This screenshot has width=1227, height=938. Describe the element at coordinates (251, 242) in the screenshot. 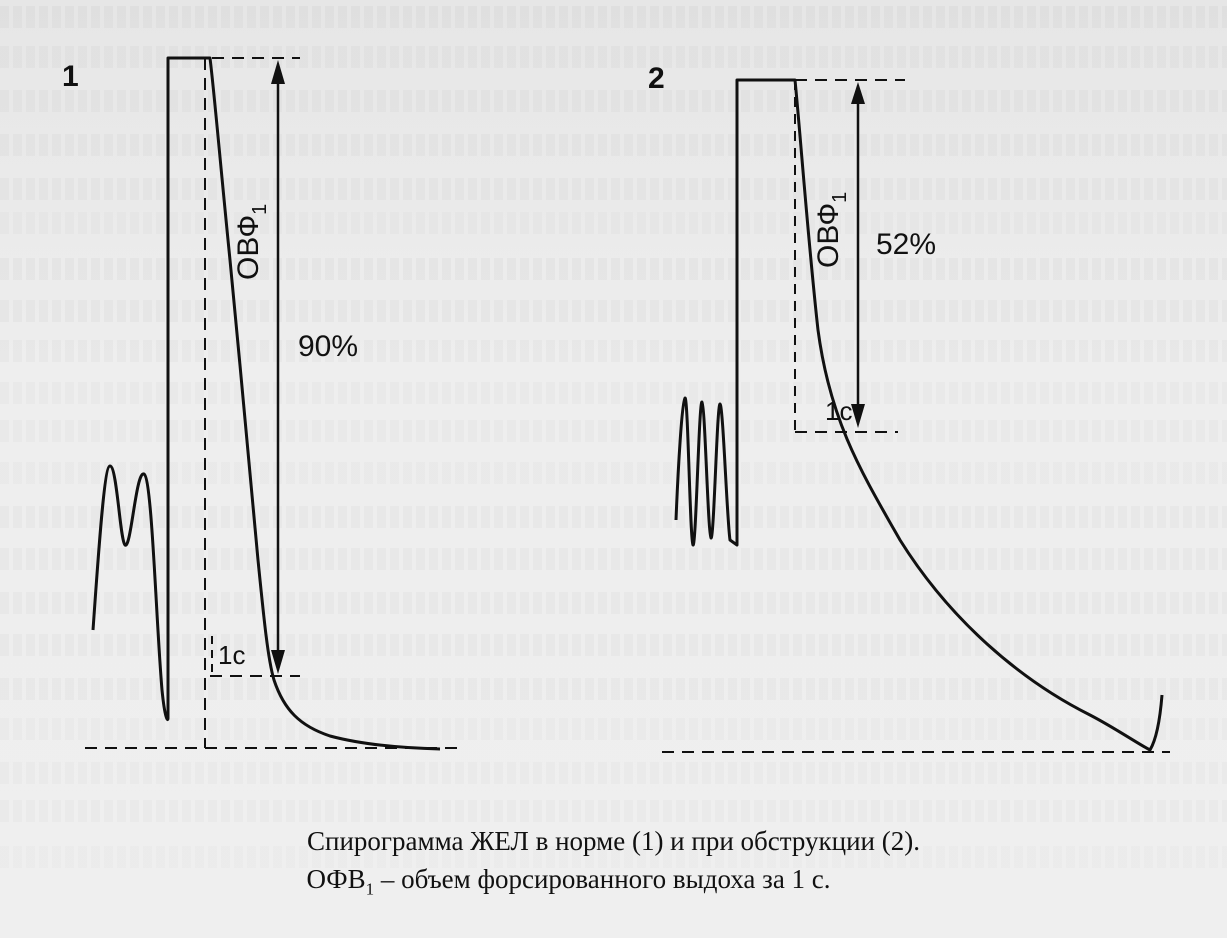

I see `panel-1-fev-label: ОВФ1` at that location.